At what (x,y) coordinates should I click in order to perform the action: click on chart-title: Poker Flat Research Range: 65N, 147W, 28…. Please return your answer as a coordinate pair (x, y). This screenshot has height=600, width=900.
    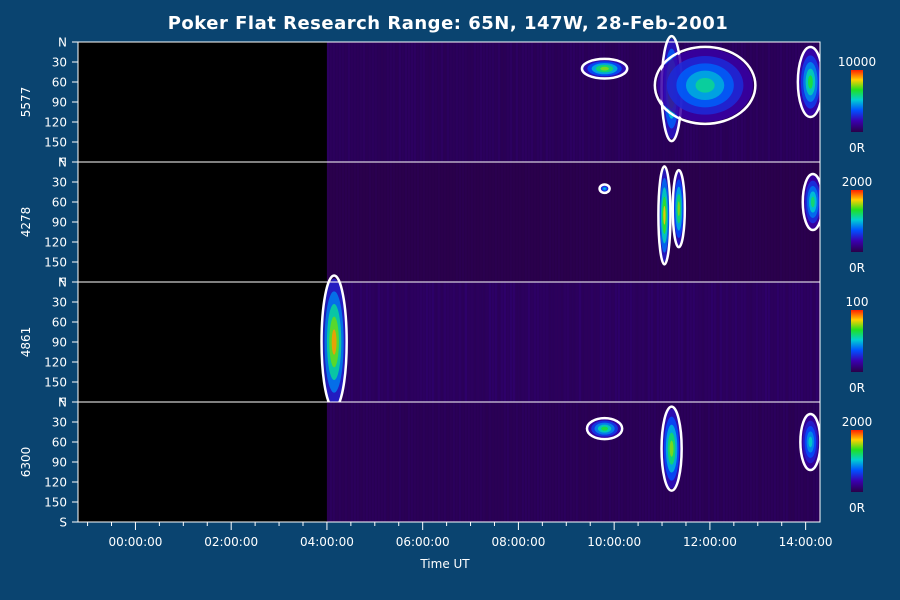
    Looking at the image, I should click on (448, 23).